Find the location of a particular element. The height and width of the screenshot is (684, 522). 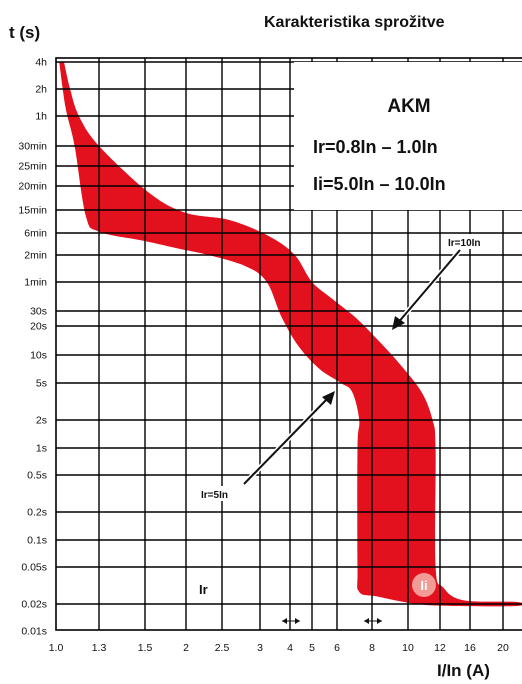

x-tick-label: 3 is located at coordinates (260, 648).